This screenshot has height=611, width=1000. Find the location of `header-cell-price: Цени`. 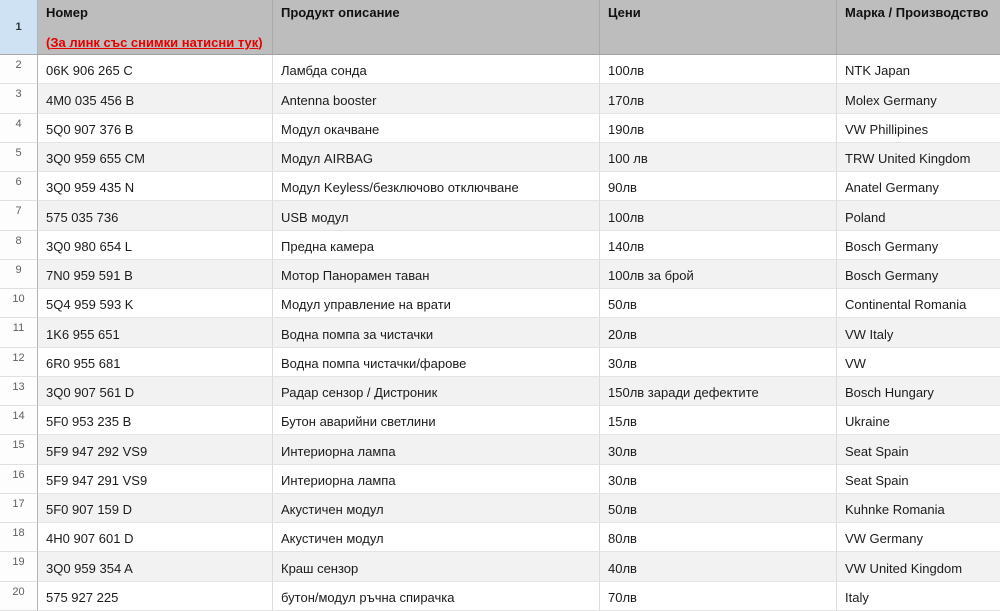

header-cell-price: Цени is located at coordinates (718, 27).